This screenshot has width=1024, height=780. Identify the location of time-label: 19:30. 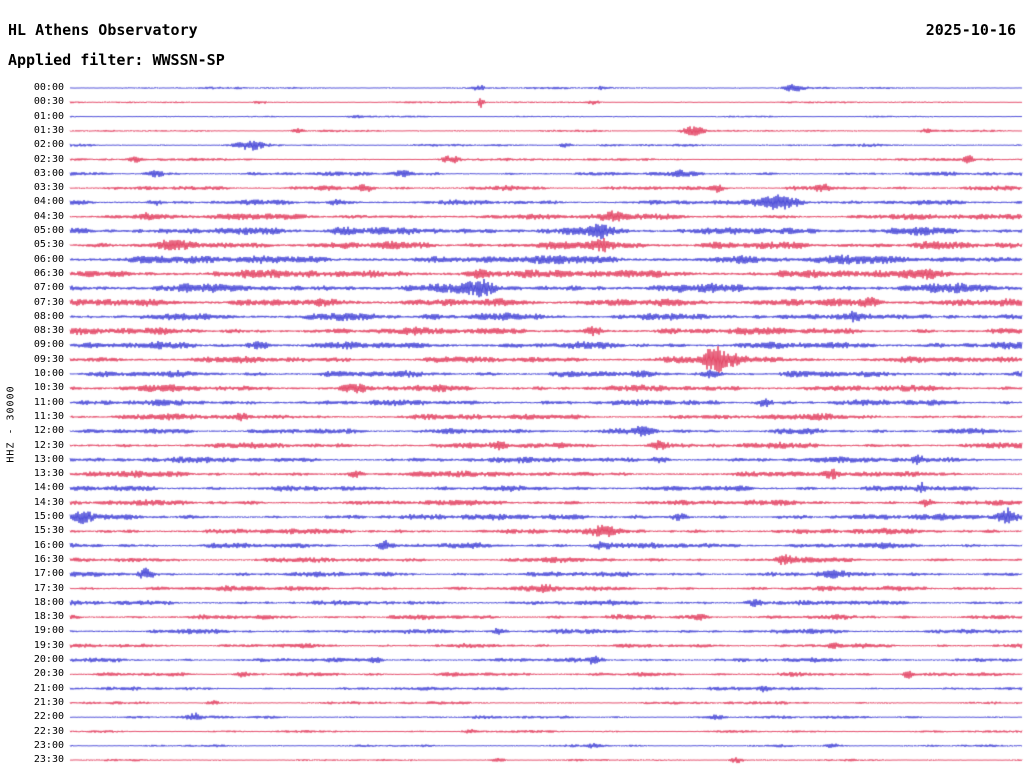
(48, 645).